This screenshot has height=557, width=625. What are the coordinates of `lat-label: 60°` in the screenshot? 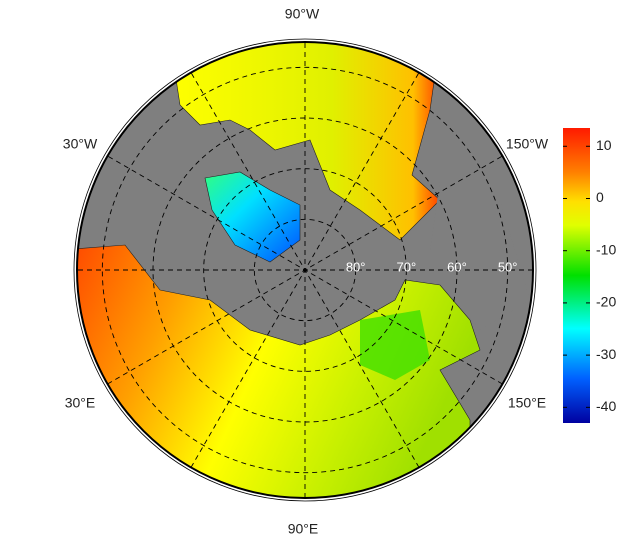 It's located at (457, 266).